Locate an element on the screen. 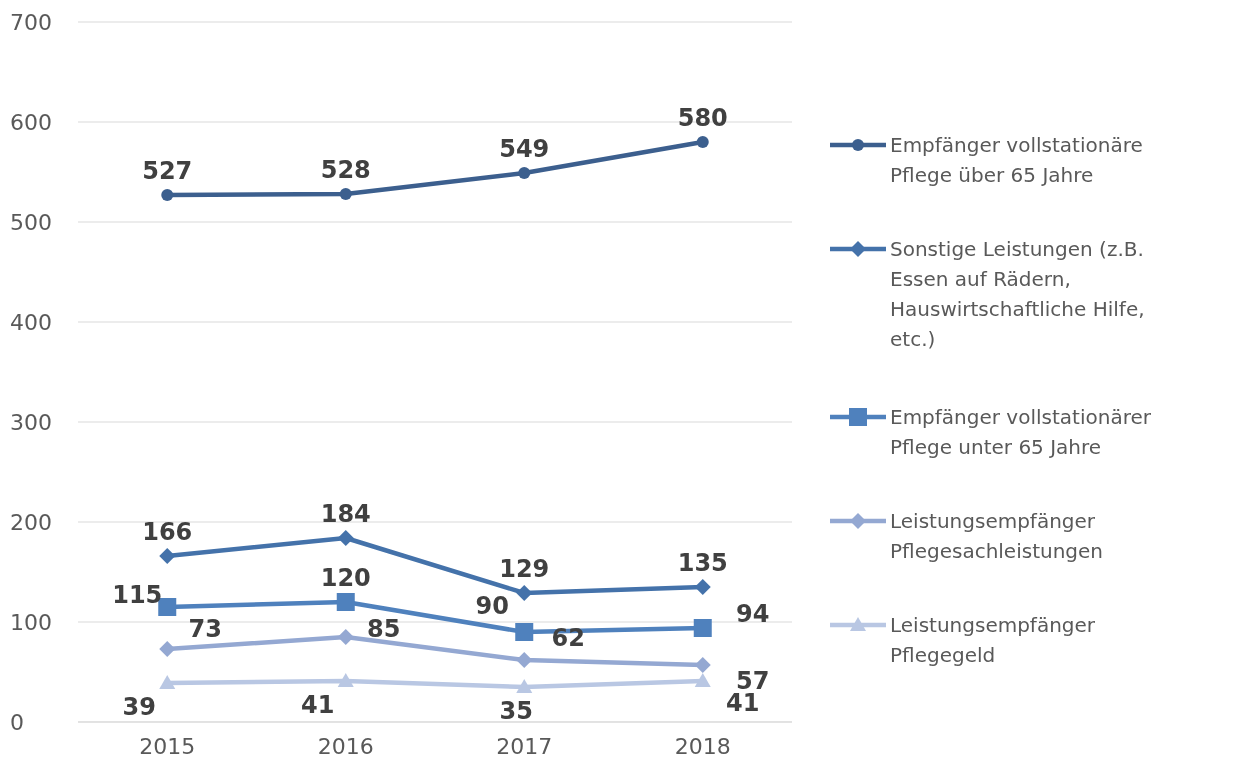 Image resolution: width=1256 pixels, height=783 pixels. data-label: 120 is located at coordinates (345, 578).